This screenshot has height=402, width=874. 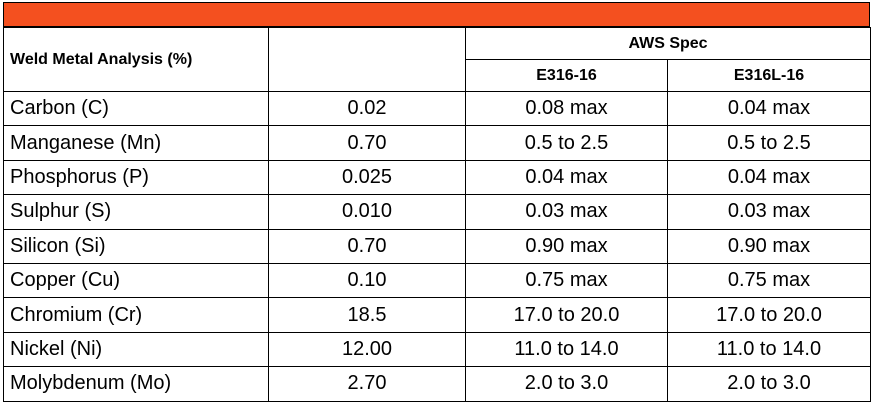 I want to click on table-row: Sulphur (S) 0.010 0.03 max 0.03 max, so click(x=437, y=212).